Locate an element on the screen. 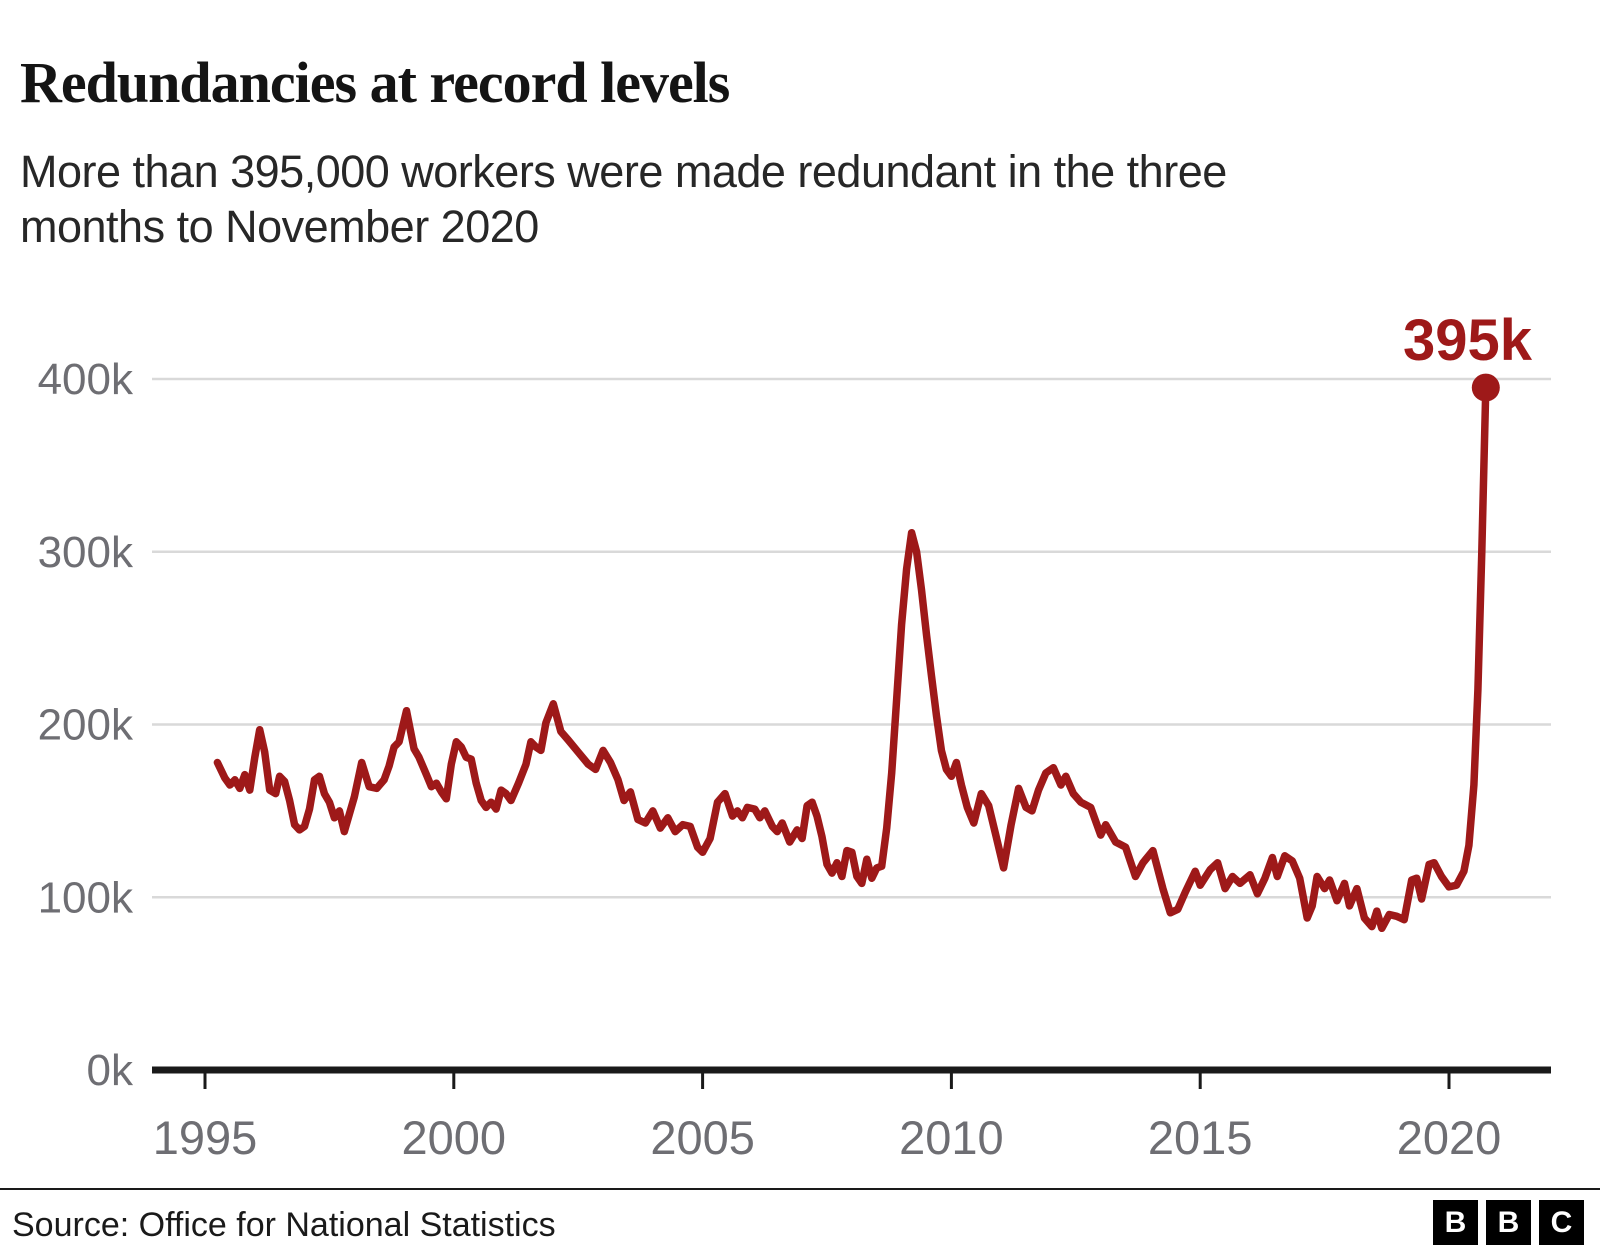 Image resolution: width=1600 pixels, height=1250 pixels. latest-value-marker-dot is located at coordinates (1485, 387).